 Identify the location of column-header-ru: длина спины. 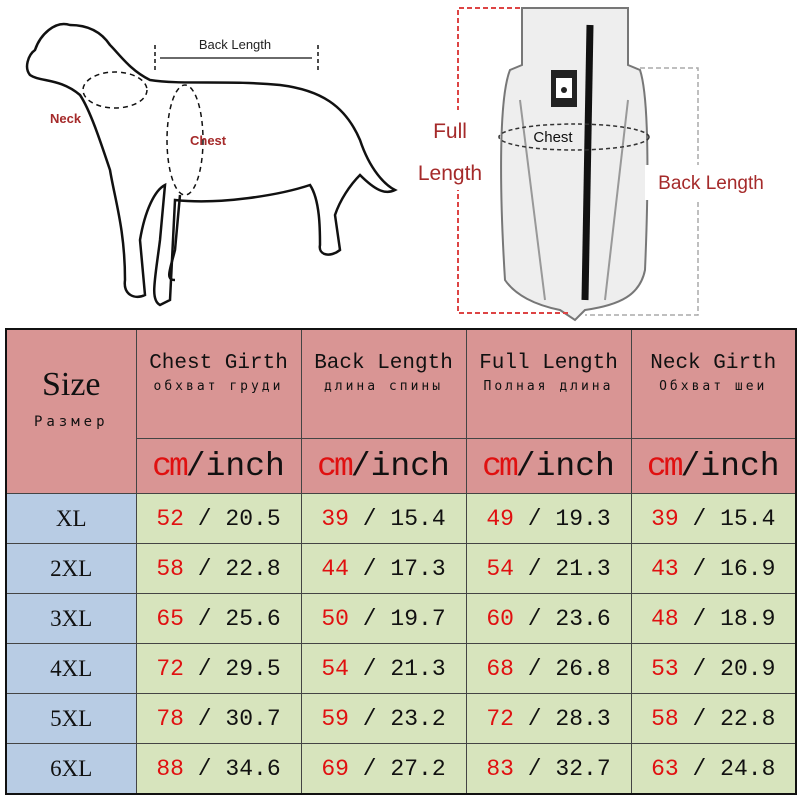
(383, 386).